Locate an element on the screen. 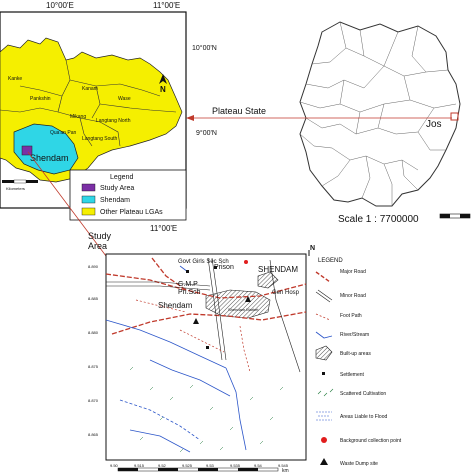  legend-label: Study Area is located at coordinates (117, 188).